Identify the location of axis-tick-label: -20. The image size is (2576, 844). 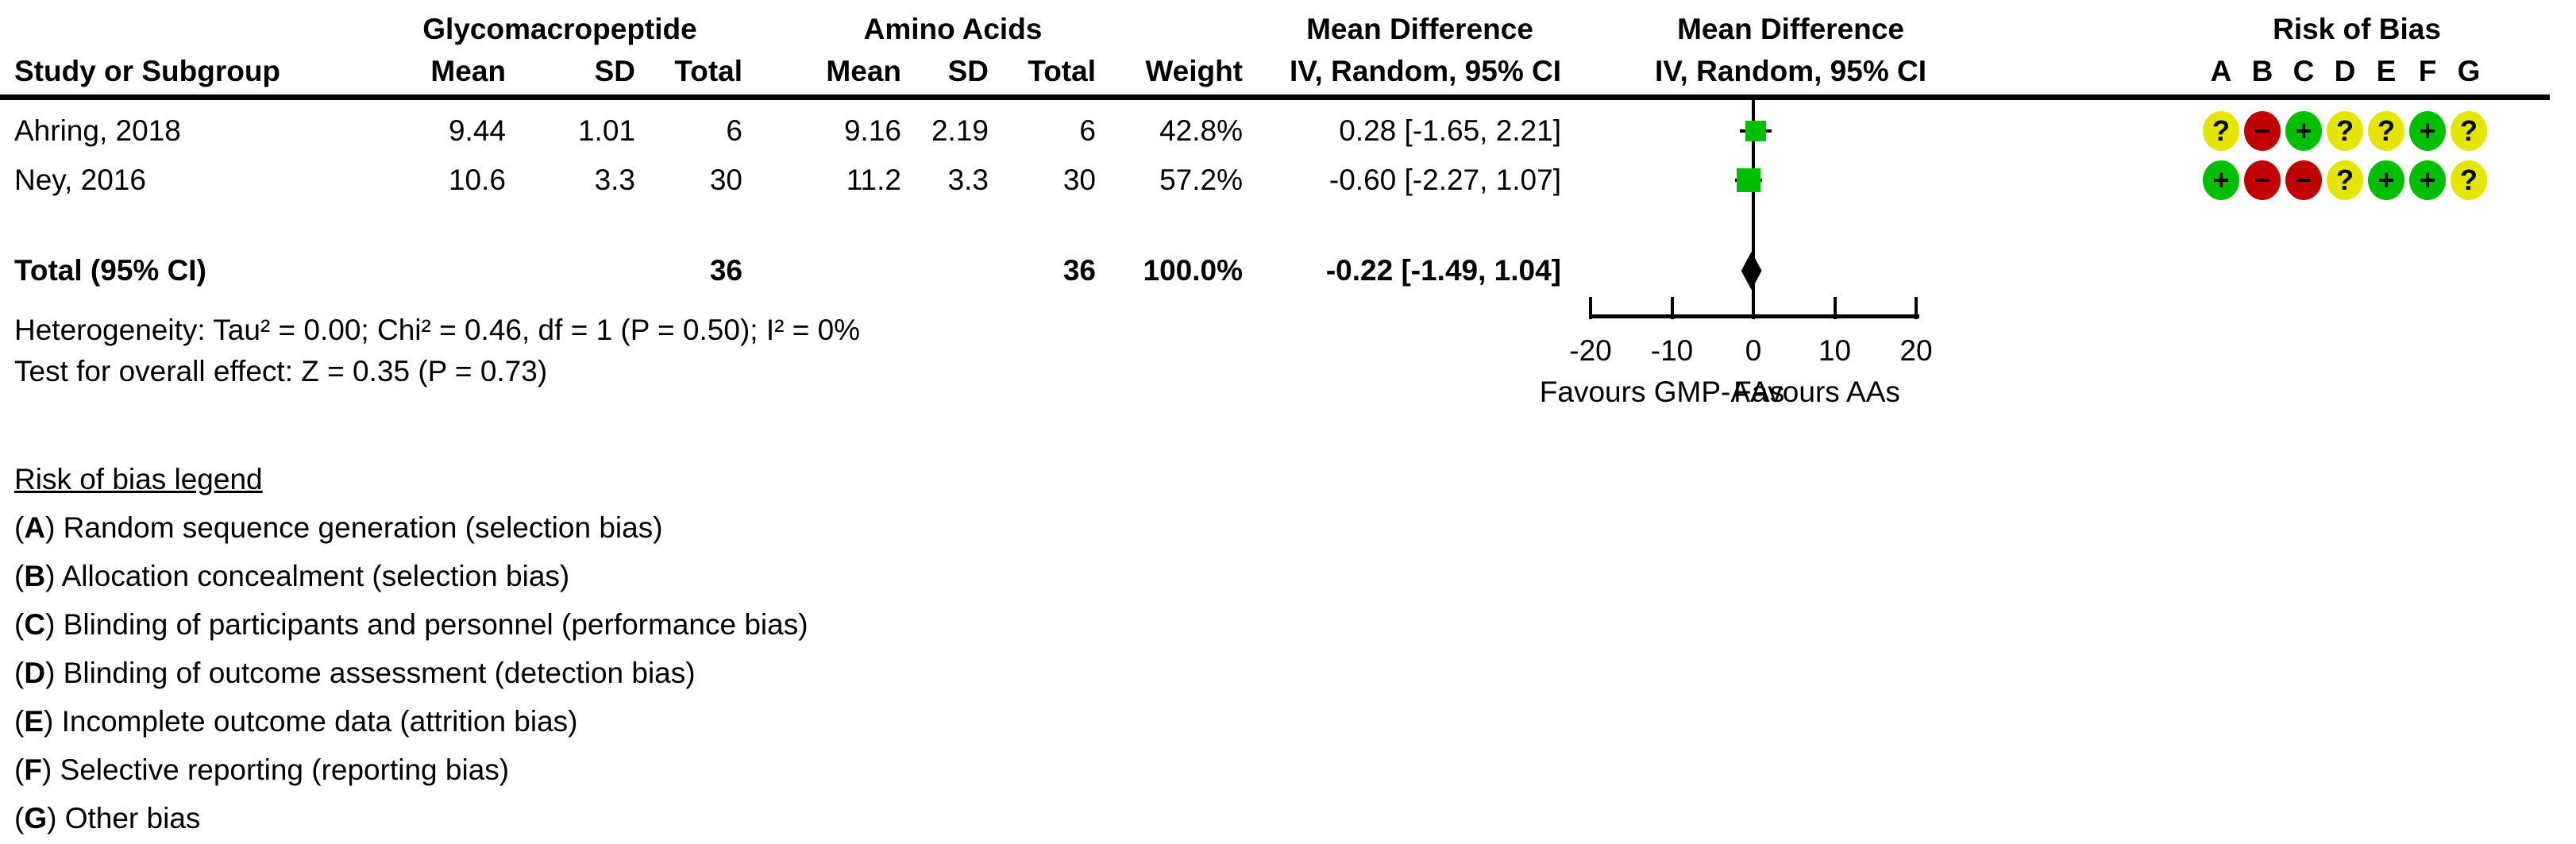
(1590, 351).